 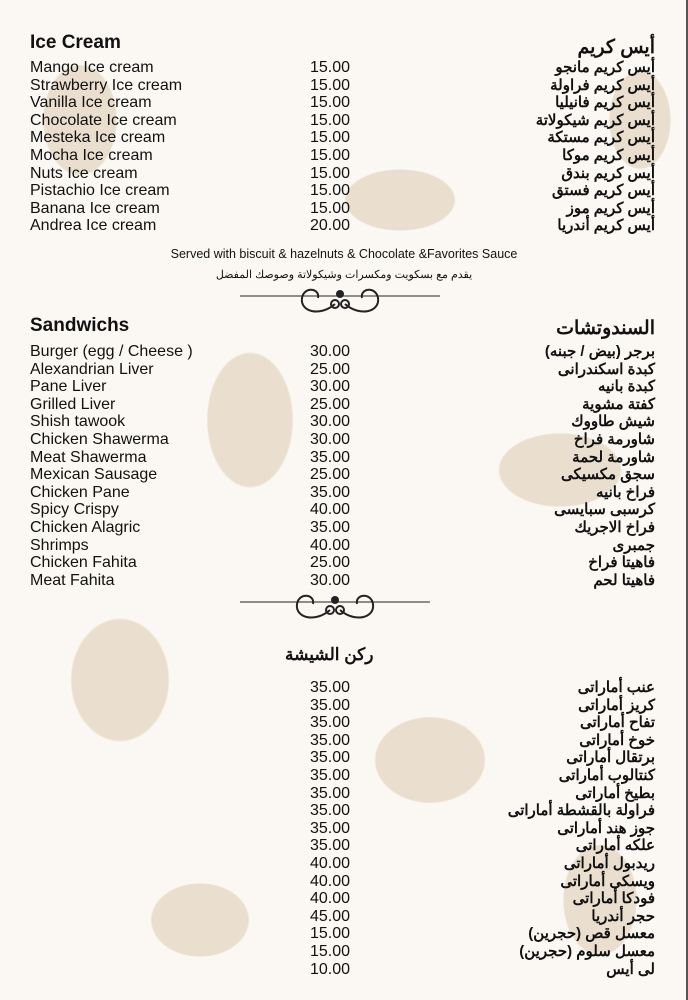 I want to click on item-name-ar: تفاح أماراتى, so click(x=617, y=723).